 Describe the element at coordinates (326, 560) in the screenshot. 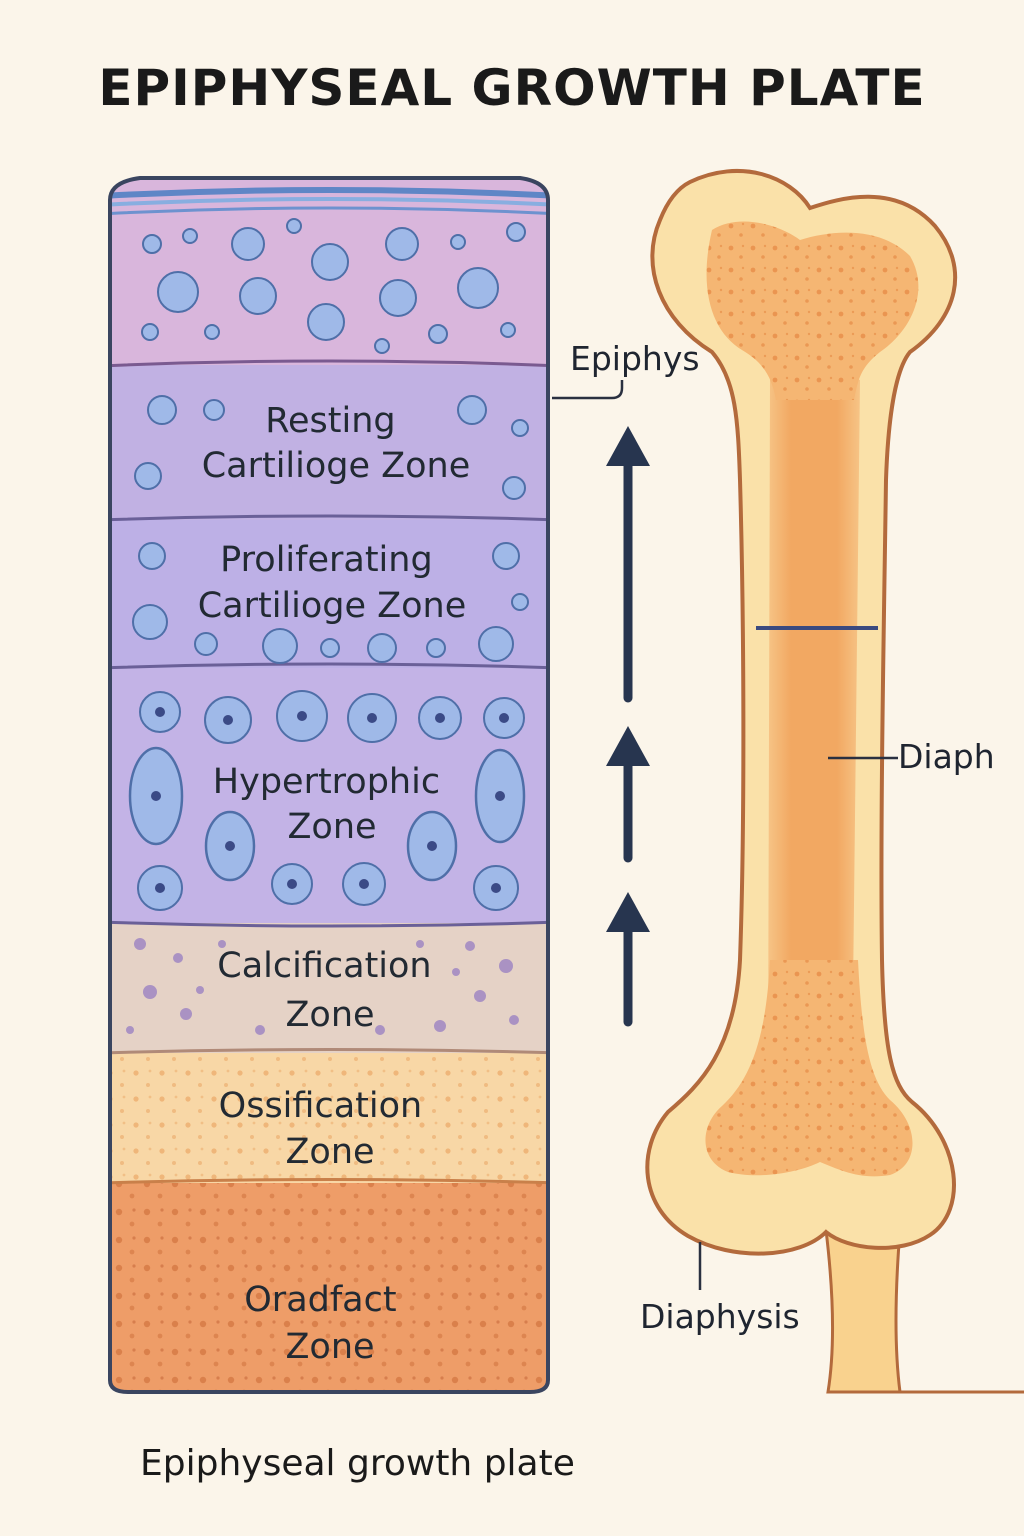

I see `label-proliferating-line1: Proliferating` at that location.